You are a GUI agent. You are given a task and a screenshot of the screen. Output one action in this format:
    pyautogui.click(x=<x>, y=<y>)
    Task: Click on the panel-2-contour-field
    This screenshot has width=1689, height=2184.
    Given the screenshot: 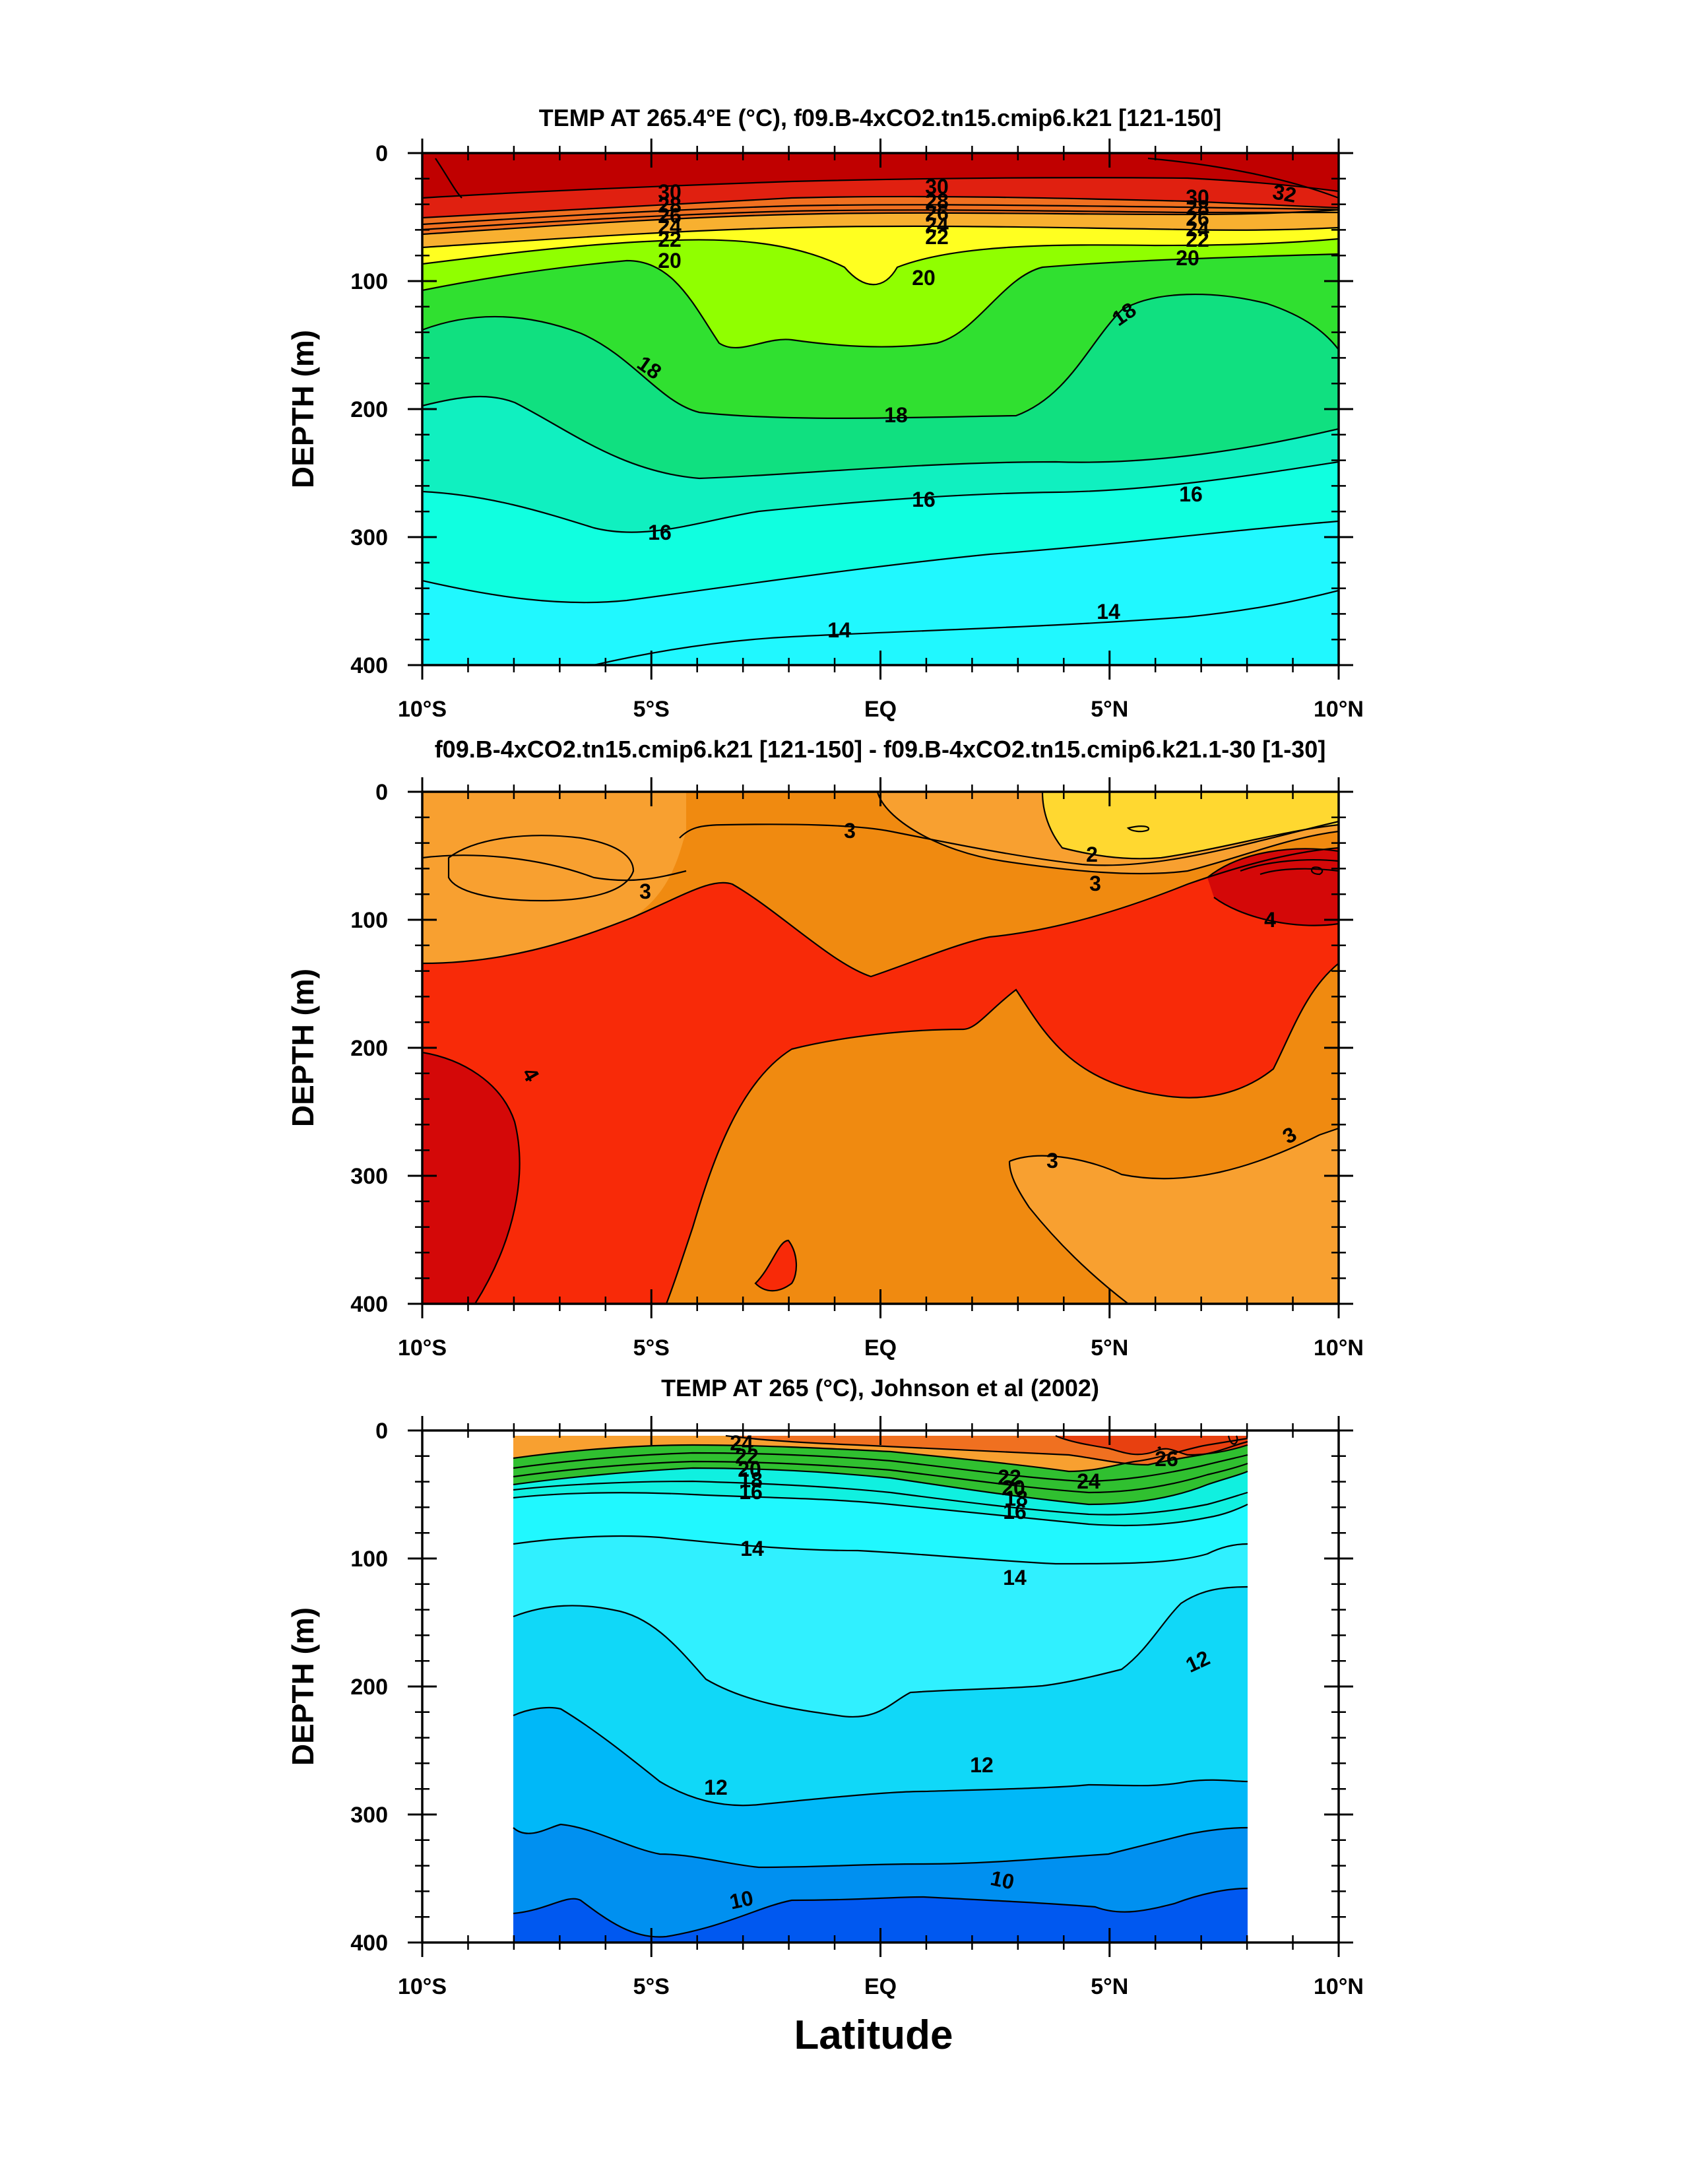 What is the action you would take?
    pyautogui.click(x=881, y=1048)
    